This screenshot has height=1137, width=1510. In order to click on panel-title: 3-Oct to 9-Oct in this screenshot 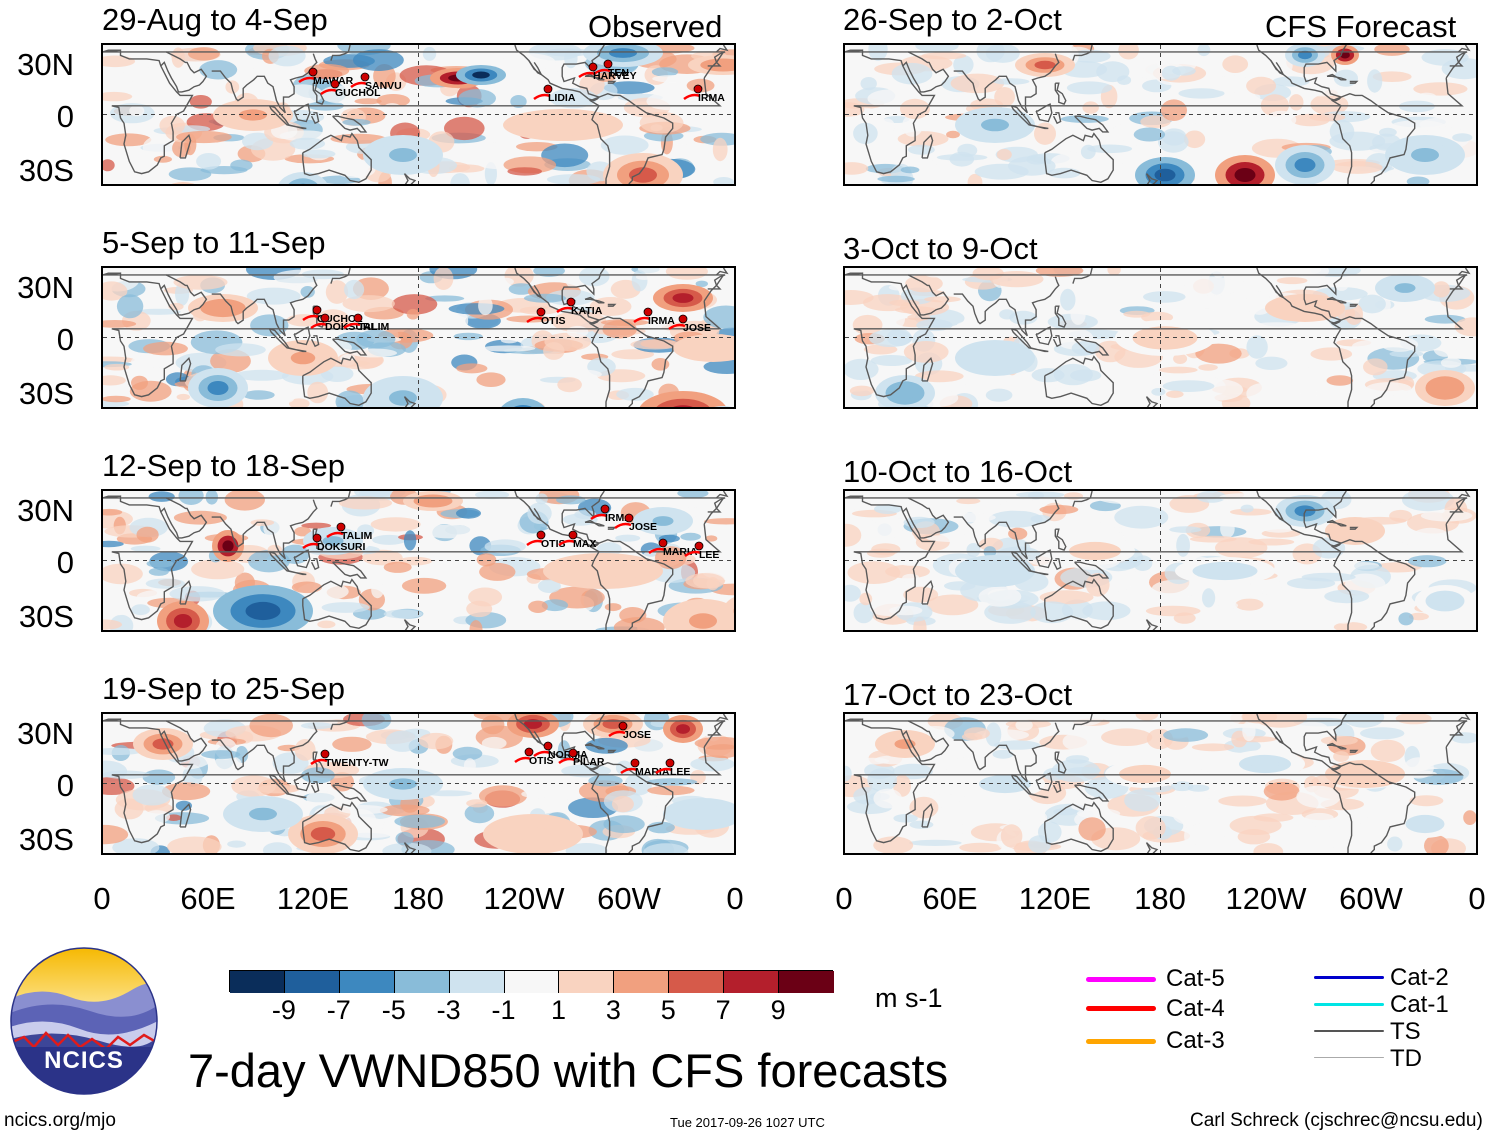, I will do `click(940, 248)`.